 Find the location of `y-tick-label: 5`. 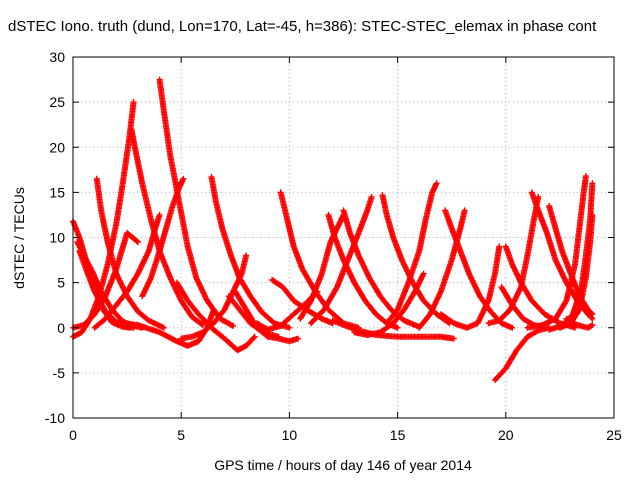

y-tick-label: 5 is located at coordinates (61, 283).